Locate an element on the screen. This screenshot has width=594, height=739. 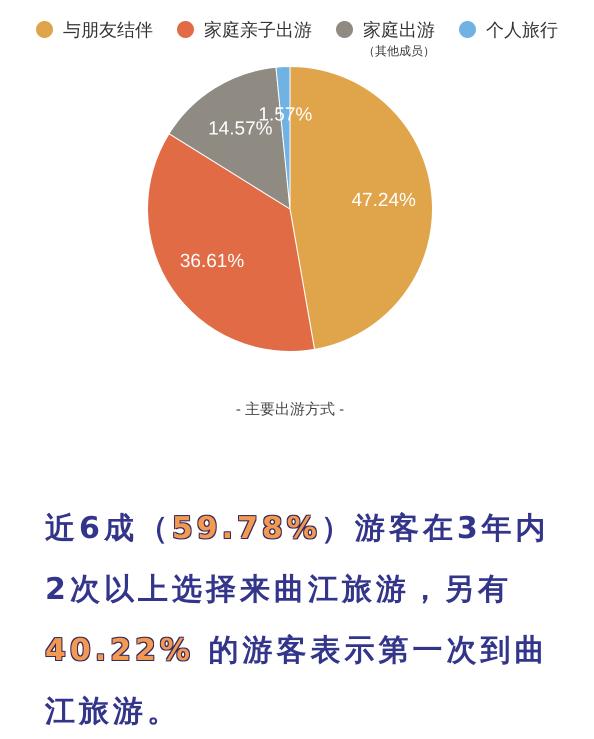
legend-label: 家庭出游（其他成员） is located at coordinates (399, 39).